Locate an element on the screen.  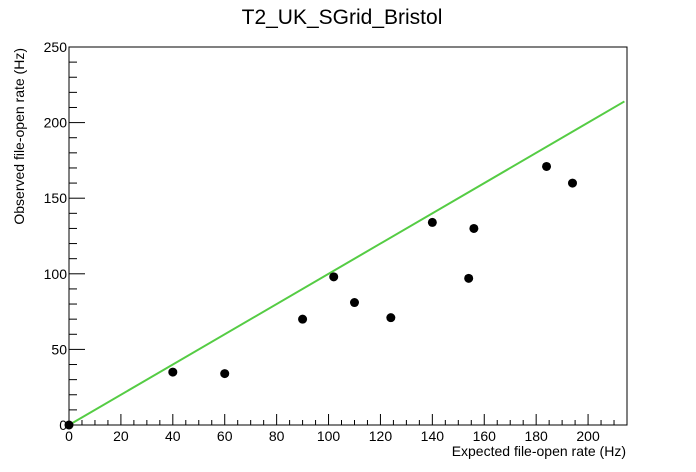
x-tick-label: 0 is located at coordinates (69, 436).